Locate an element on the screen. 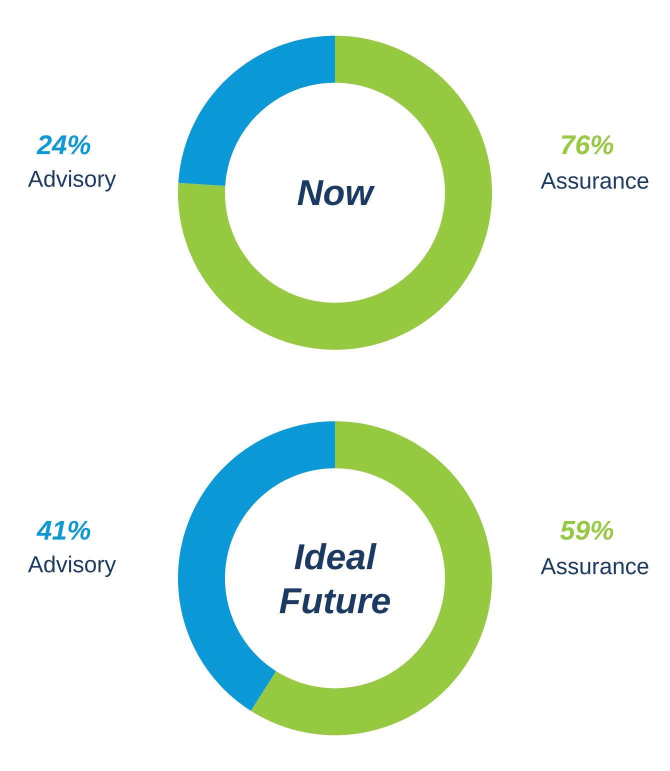 The image size is (670, 771). text: Now is located at coordinates (336, 193).